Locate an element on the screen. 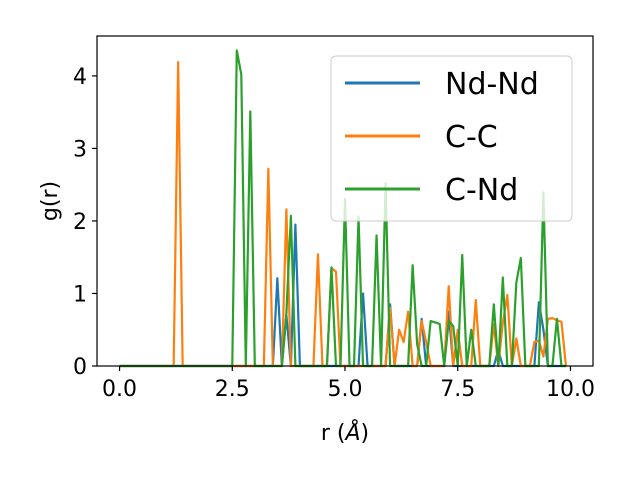 The height and width of the screenshot is (480, 640). x-tick-label: 2.5 is located at coordinates (232, 389).